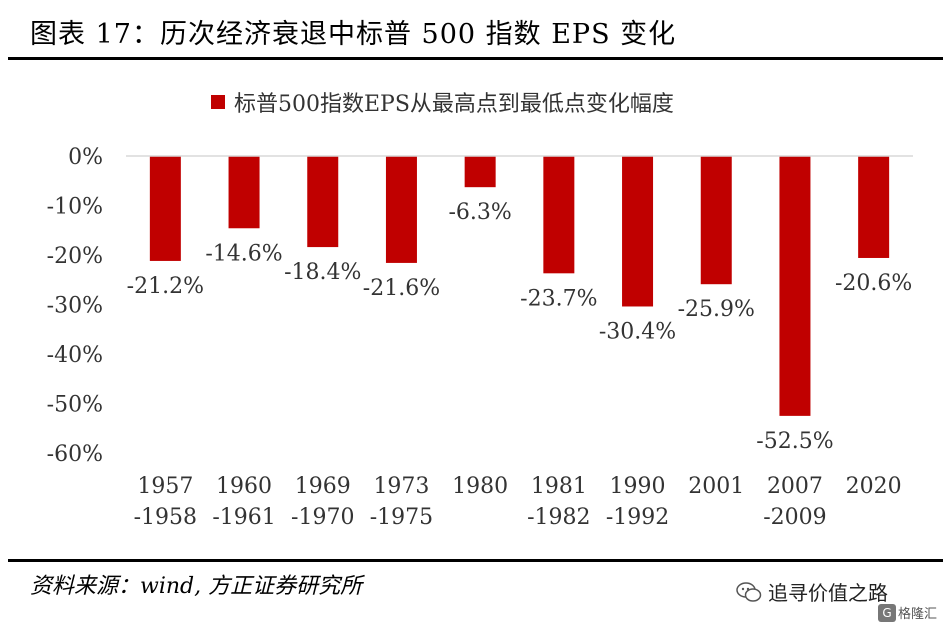 This screenshot has height=632, width=951. Describe the element at coordinates (322, 272) in the screenshot. I see `data-label: -18.4%` at that location.